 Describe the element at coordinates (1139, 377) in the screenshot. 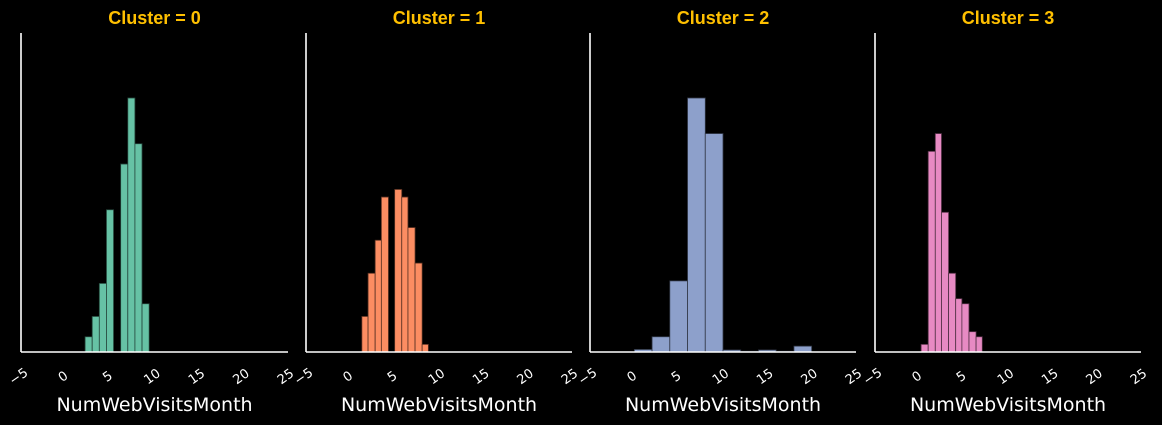

I see `x-tick-label: 25` at that location.